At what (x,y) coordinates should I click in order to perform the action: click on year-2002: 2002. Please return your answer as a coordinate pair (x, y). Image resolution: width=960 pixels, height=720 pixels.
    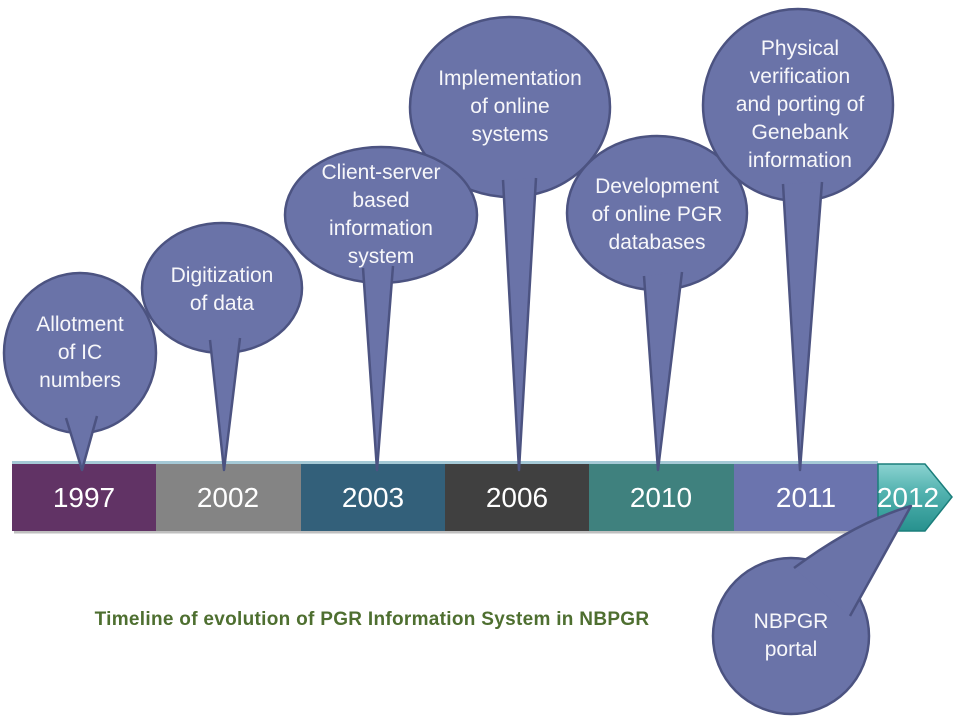
    Looking at the image, I should click on (228, 497).